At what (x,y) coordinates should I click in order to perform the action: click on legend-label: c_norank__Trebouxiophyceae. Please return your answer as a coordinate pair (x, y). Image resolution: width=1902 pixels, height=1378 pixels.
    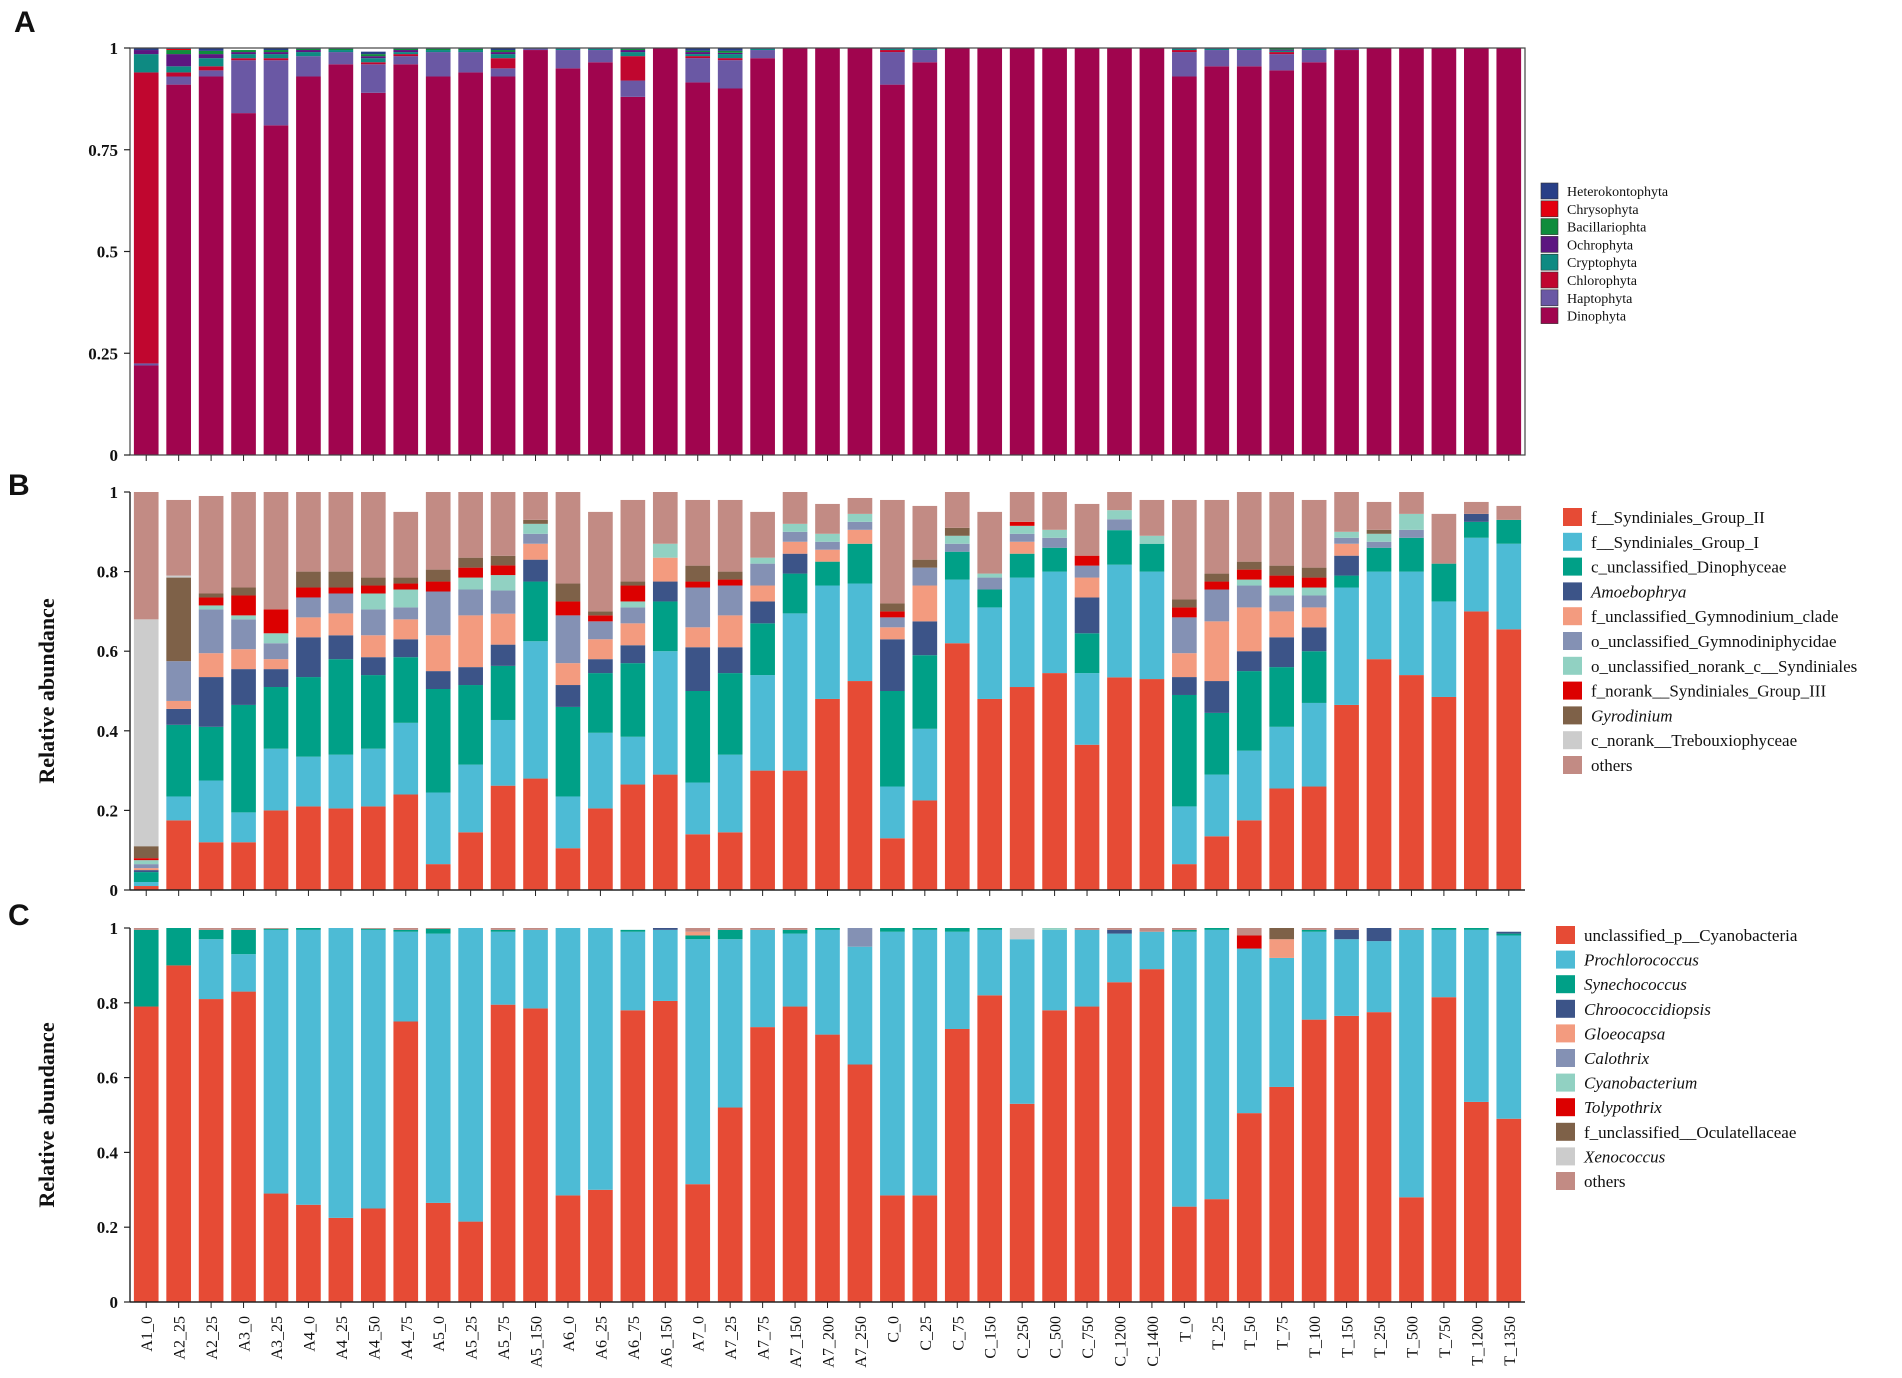
    Looking at the image, I should click on (1694, 740).